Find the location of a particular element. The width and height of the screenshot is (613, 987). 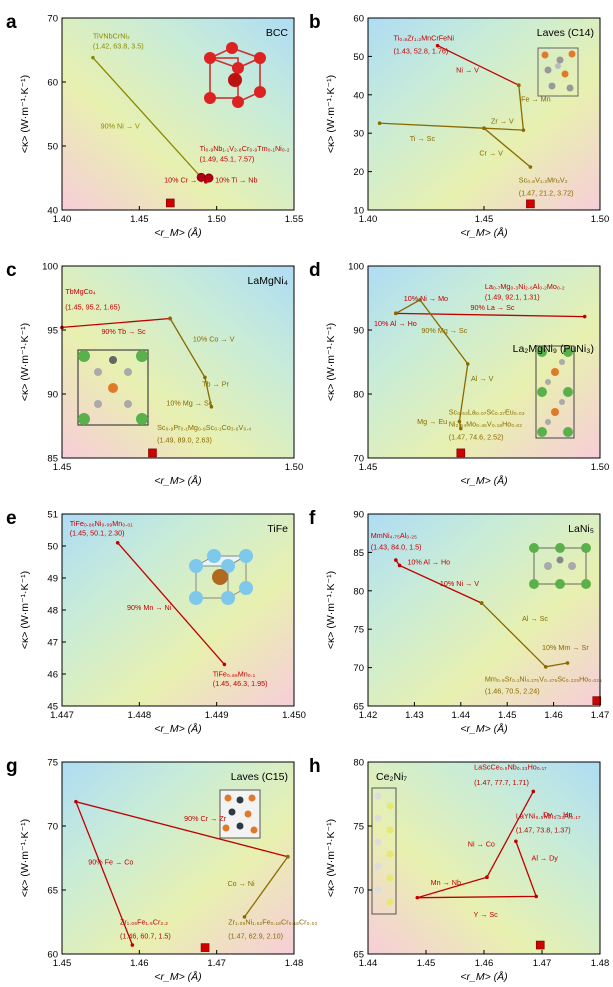

panel-c-series-0-line is located at coordinates (116, 323).